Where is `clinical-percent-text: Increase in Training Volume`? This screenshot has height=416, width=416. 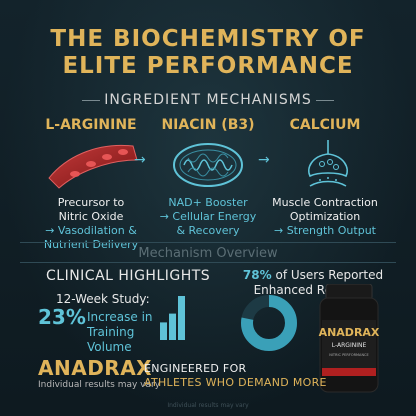 clinical-percent-text: Increase in Training Volume is located at coordinates (132, 332).